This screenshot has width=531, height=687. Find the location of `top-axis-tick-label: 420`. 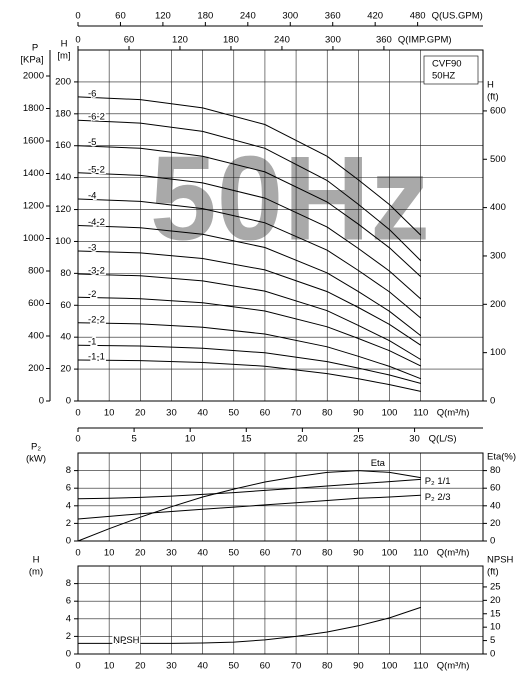

top-axis-tick-label: 420 is located at coordinates (375, 16).